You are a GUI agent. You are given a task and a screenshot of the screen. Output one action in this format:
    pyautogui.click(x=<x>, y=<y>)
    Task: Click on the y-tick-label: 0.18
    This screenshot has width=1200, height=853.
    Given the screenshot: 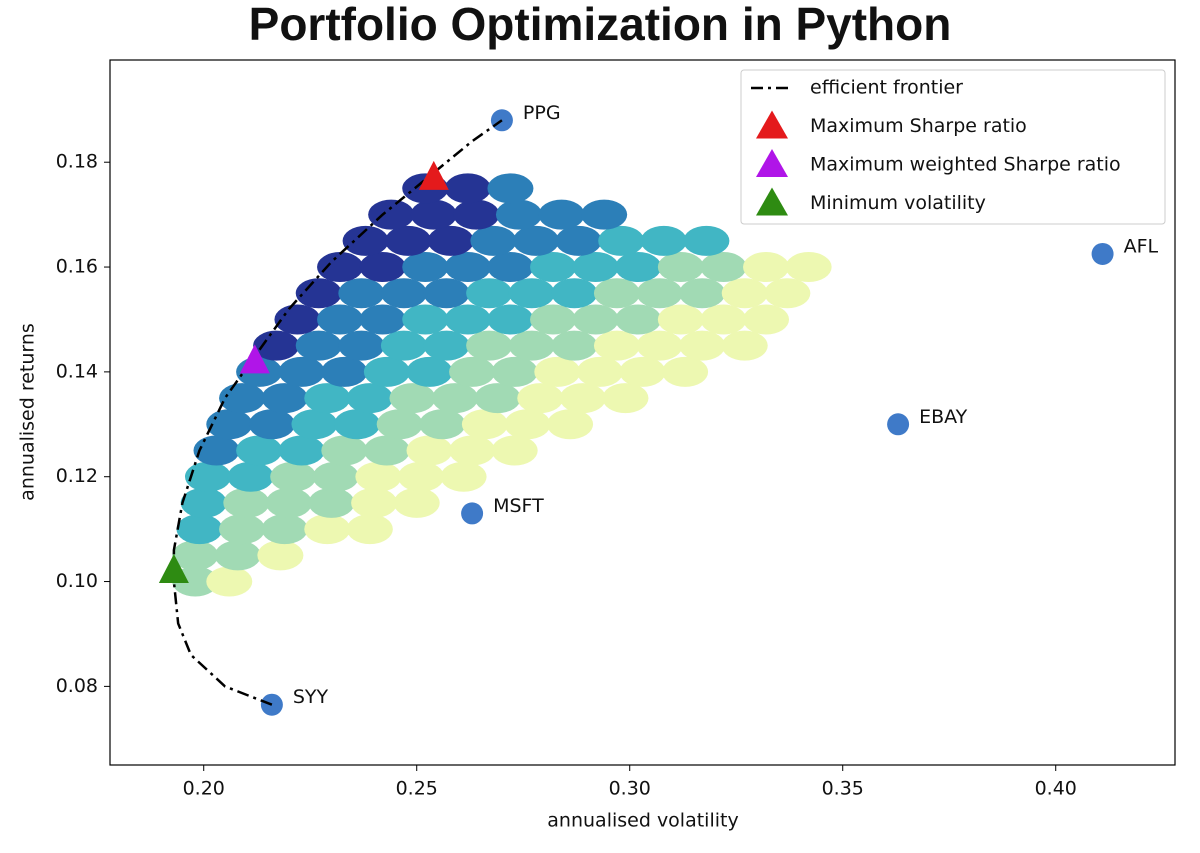 What is the action you would take?
    pyautogui.click(x=77, y=162)
    